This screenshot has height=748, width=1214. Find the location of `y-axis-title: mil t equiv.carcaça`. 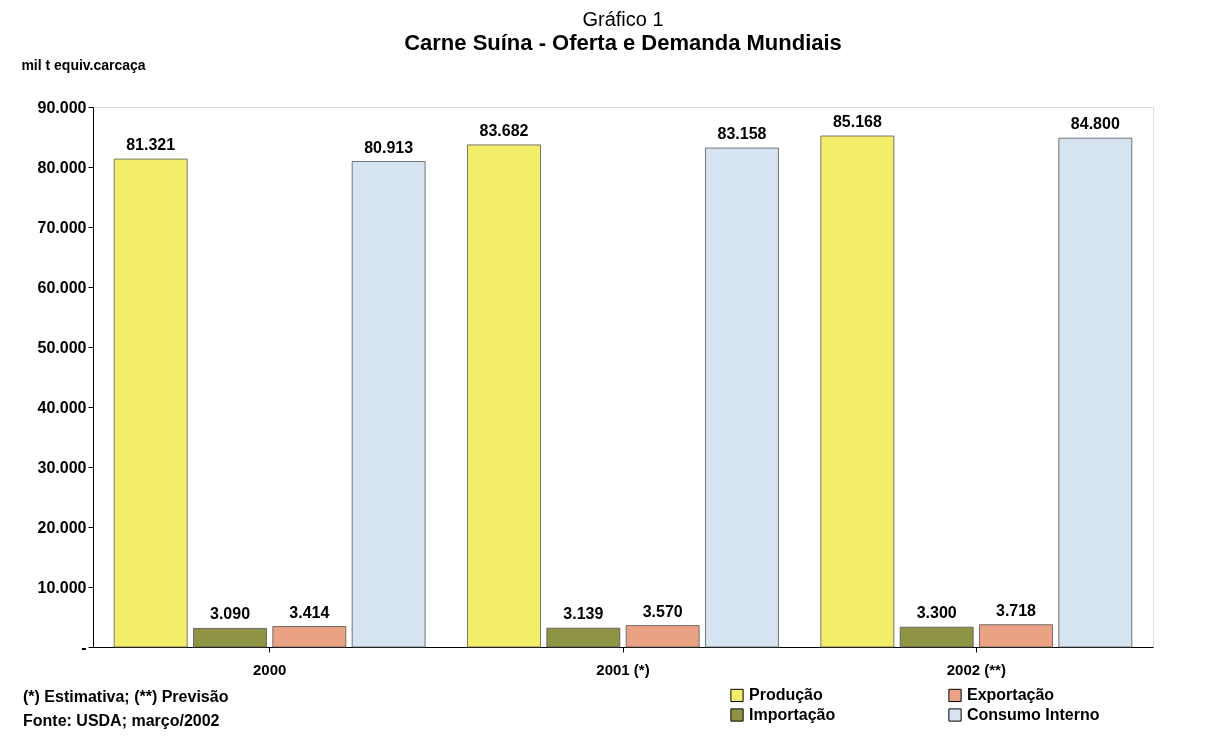

y-axis-title: mil t equiv.carcaça is located at coordinates (83, 64).